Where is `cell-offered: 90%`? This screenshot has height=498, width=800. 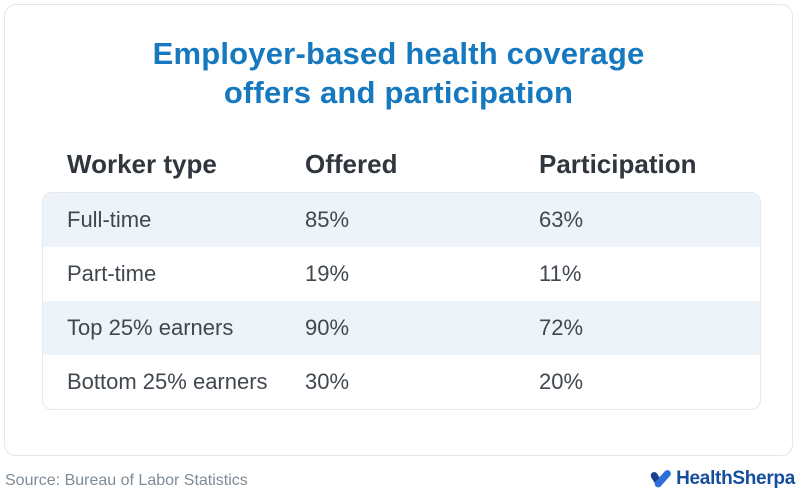
cell-offered: 90% is located at coordinates (327, 327).